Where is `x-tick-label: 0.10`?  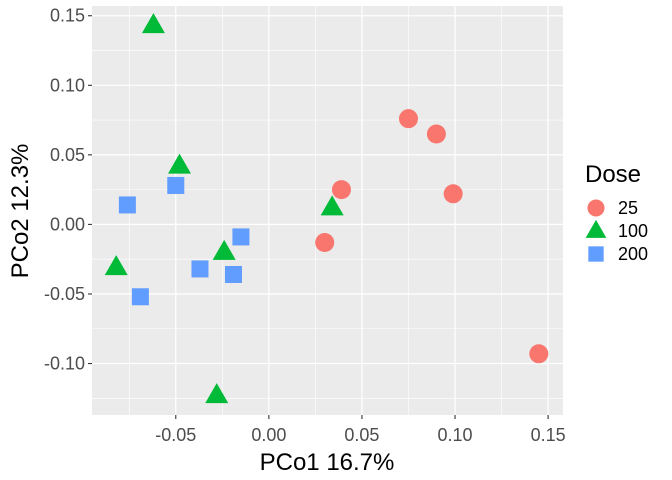
x-tick-label: 0.10 is located at coordinates (455, 435).